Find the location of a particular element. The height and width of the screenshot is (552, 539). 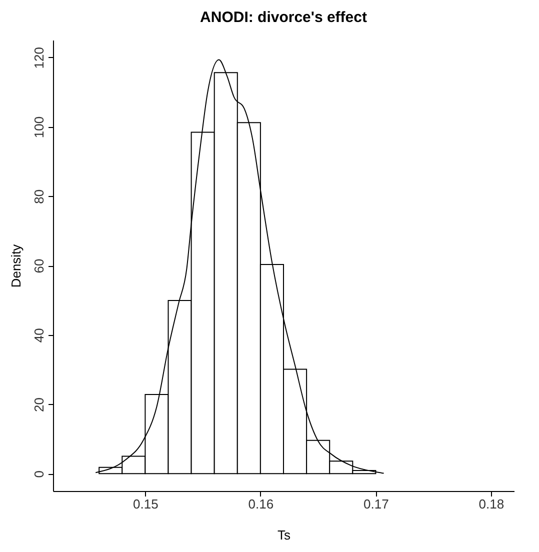

y-axis-title: Density is located at coordinates (16, 266).